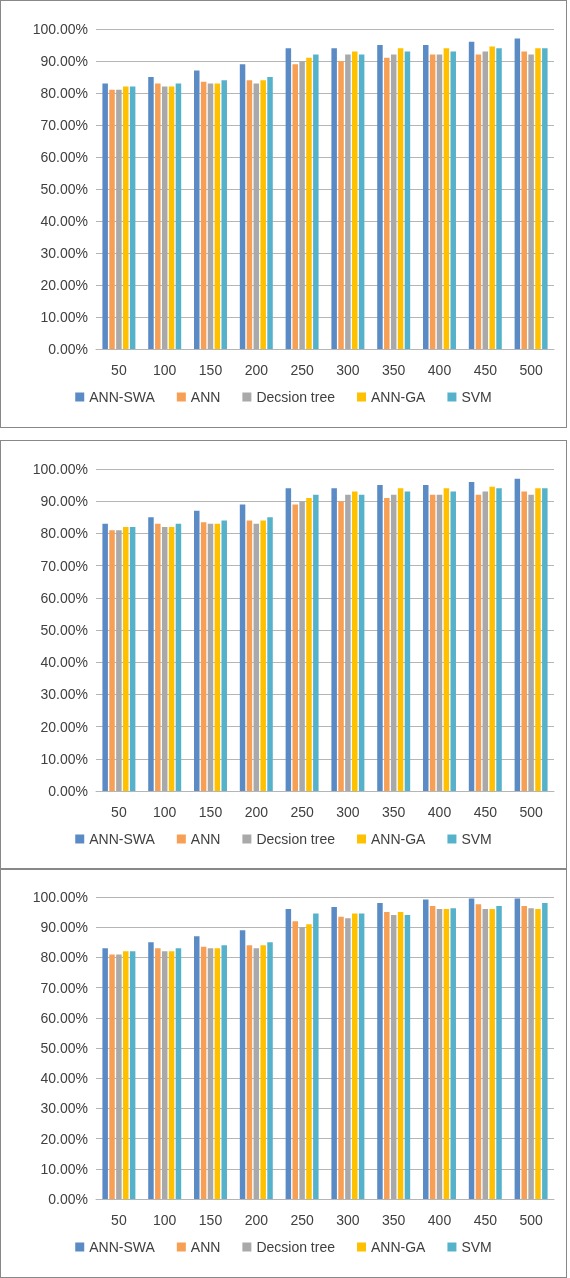  Describe the element at coordinates (531, 370) in the screenshot. I see `x-tick-label: 500` at that location.